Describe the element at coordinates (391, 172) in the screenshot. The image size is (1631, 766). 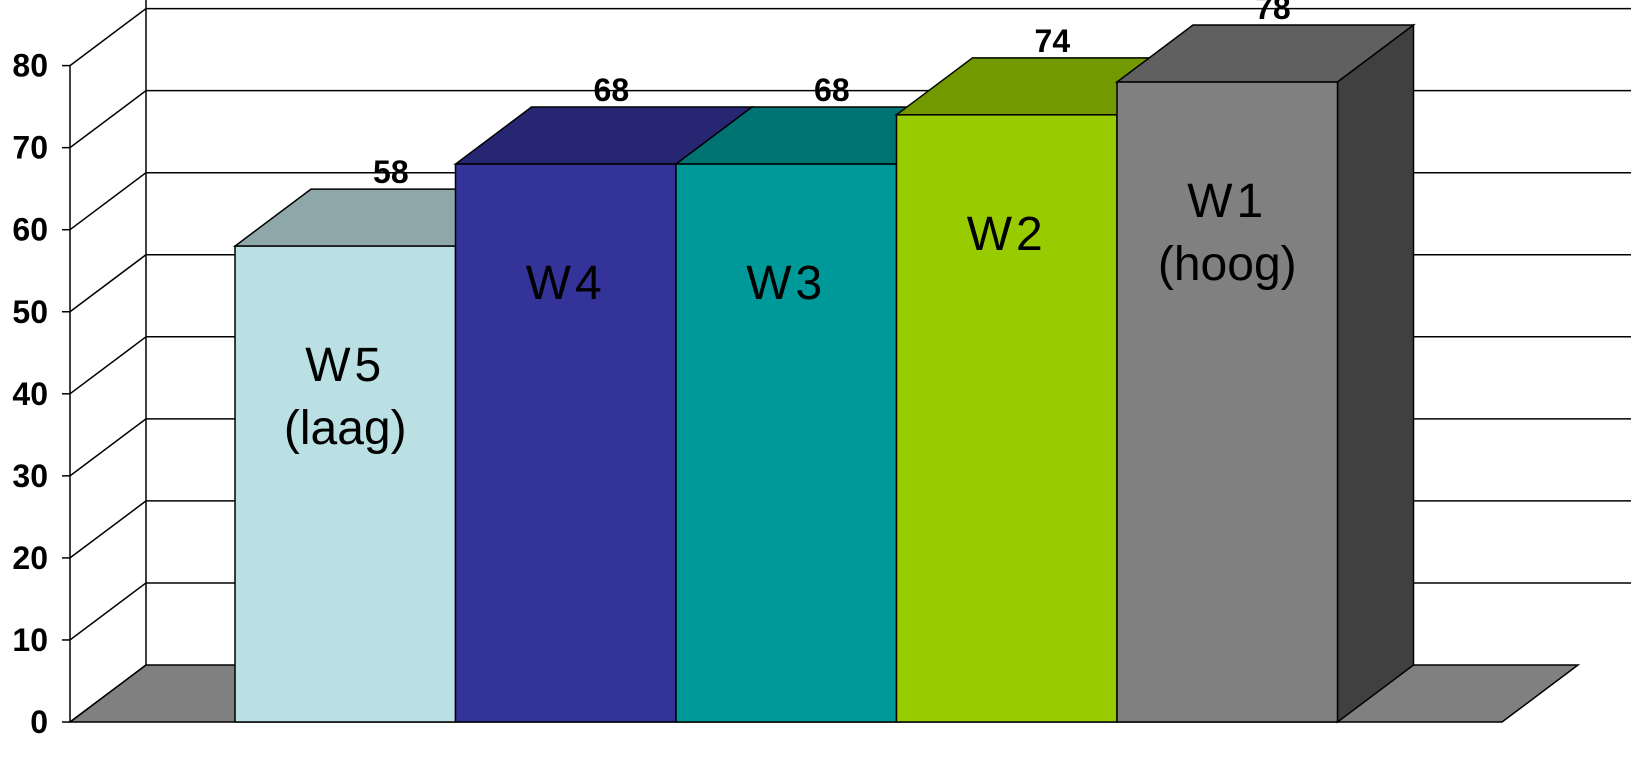
I see `value-label: 58` at that location.